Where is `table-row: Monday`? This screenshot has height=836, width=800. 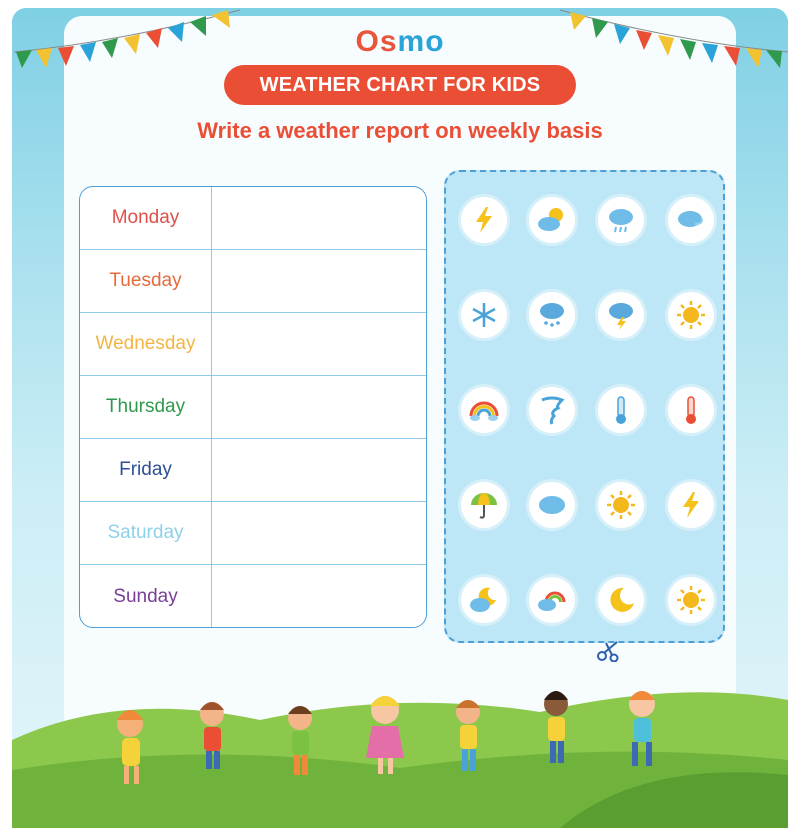
table-row: Monday is located at coordinates (253, 218).